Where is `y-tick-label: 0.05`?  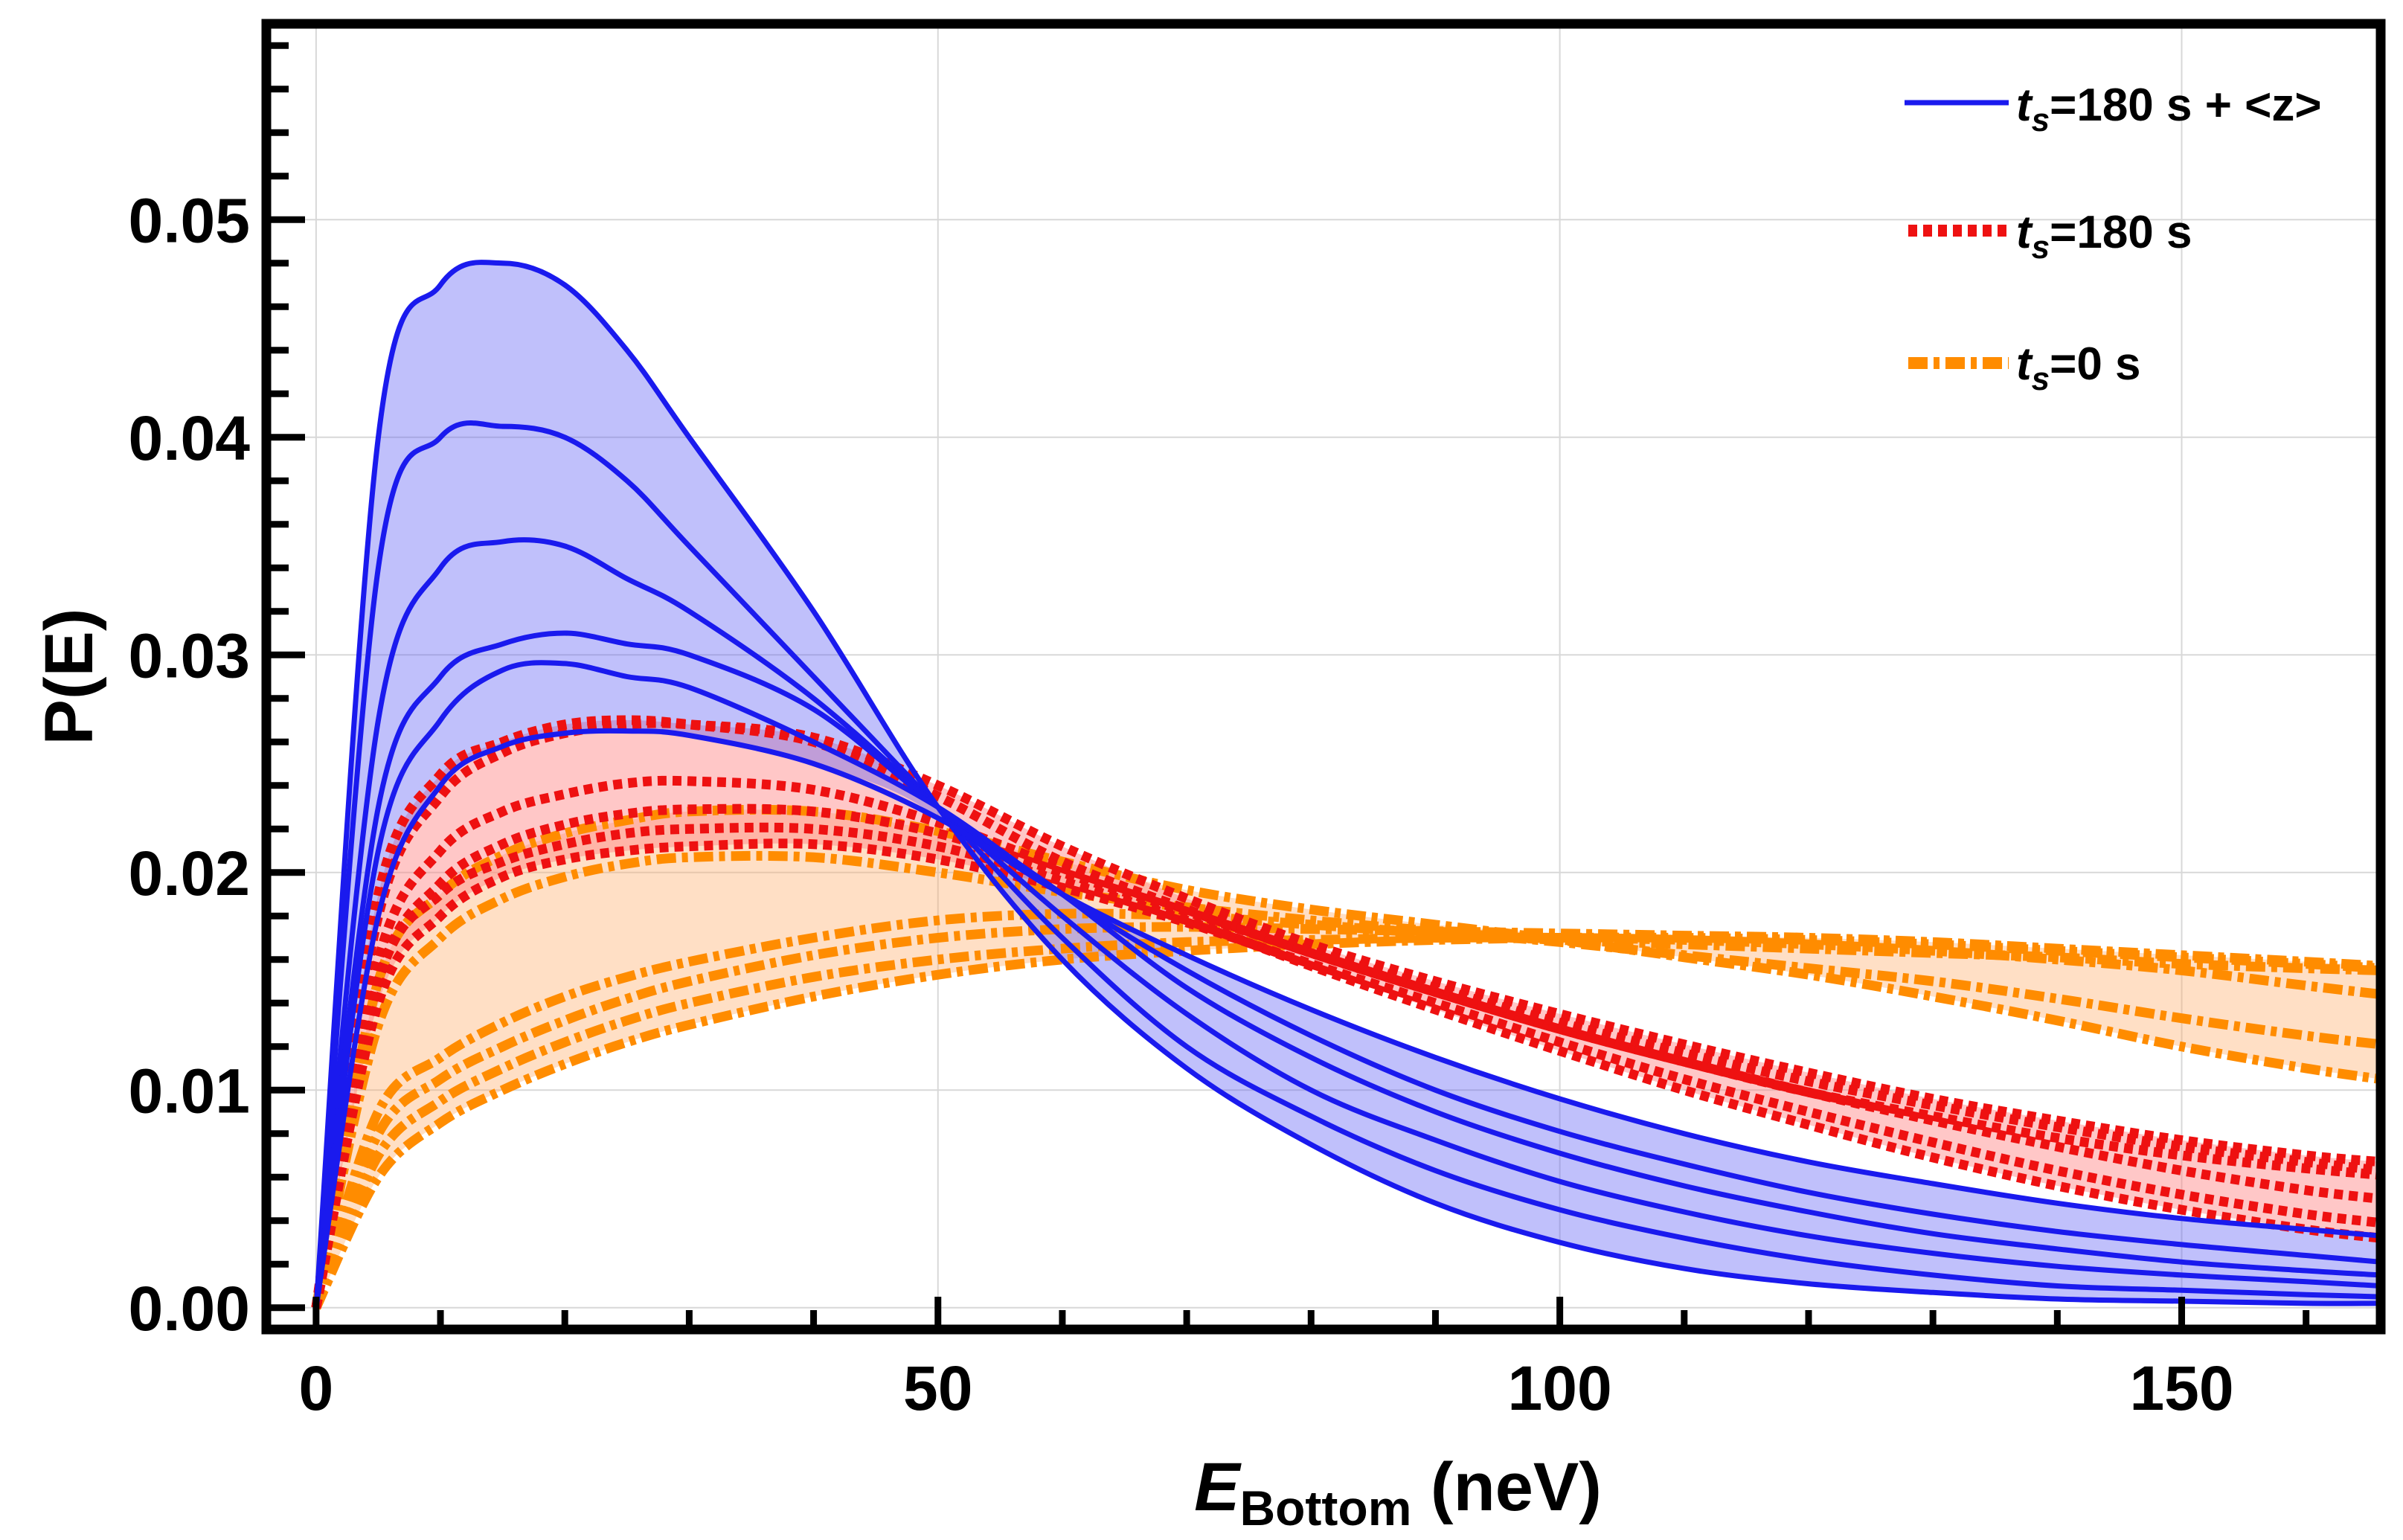
y-tick-label: 0.05 is located at coordinates (190, 220).